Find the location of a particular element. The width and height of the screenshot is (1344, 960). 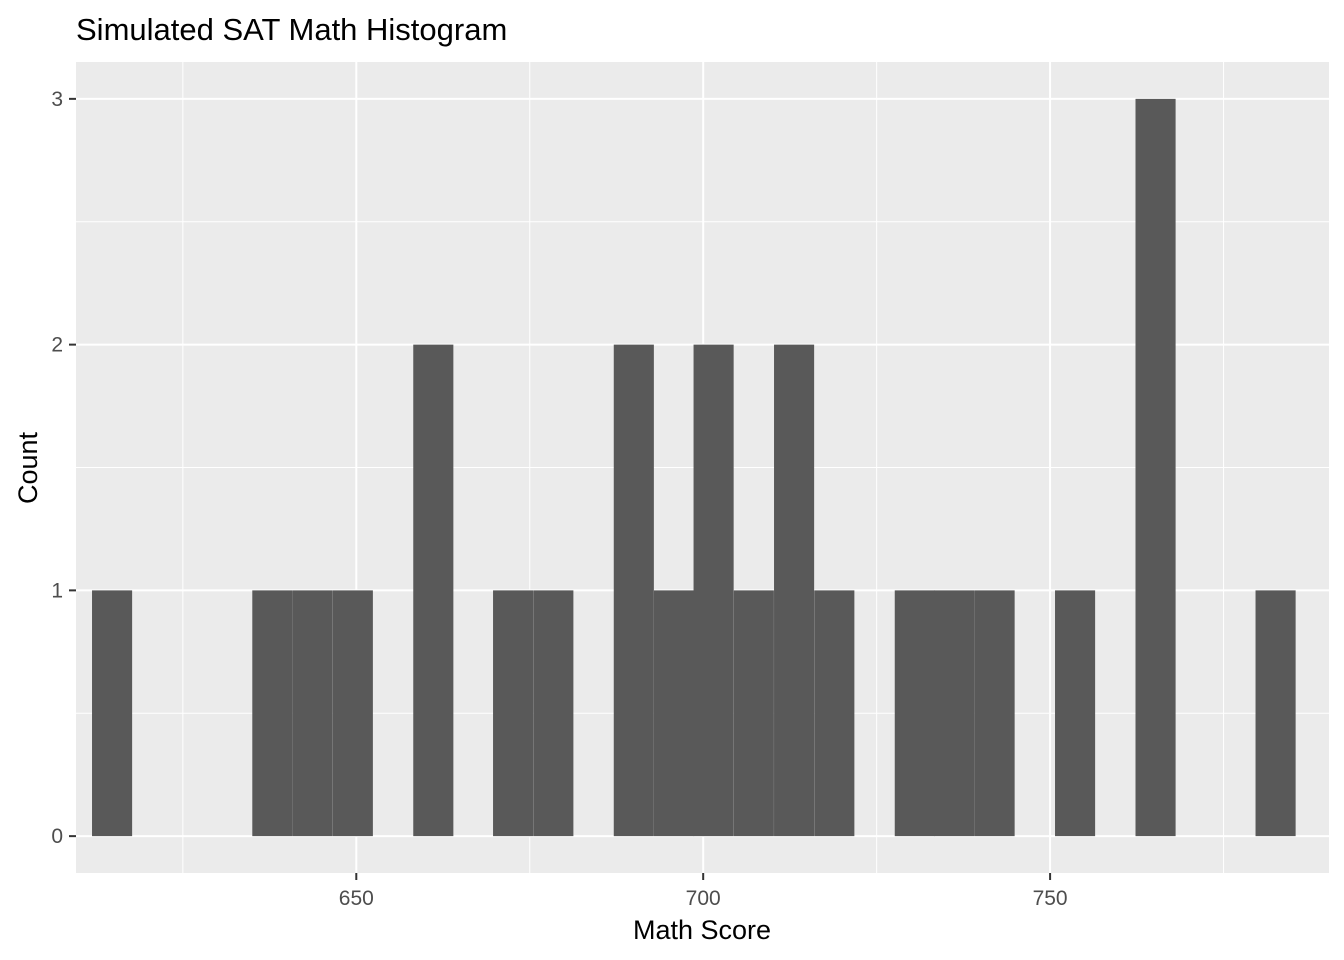

y-tick-label: 1 is located at coordinates (57, 590).